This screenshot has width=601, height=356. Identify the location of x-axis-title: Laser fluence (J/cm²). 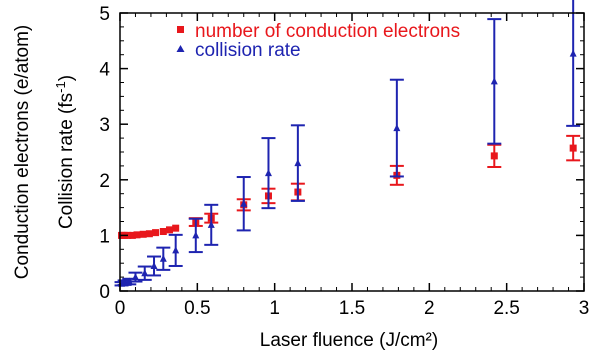
(349, 340).